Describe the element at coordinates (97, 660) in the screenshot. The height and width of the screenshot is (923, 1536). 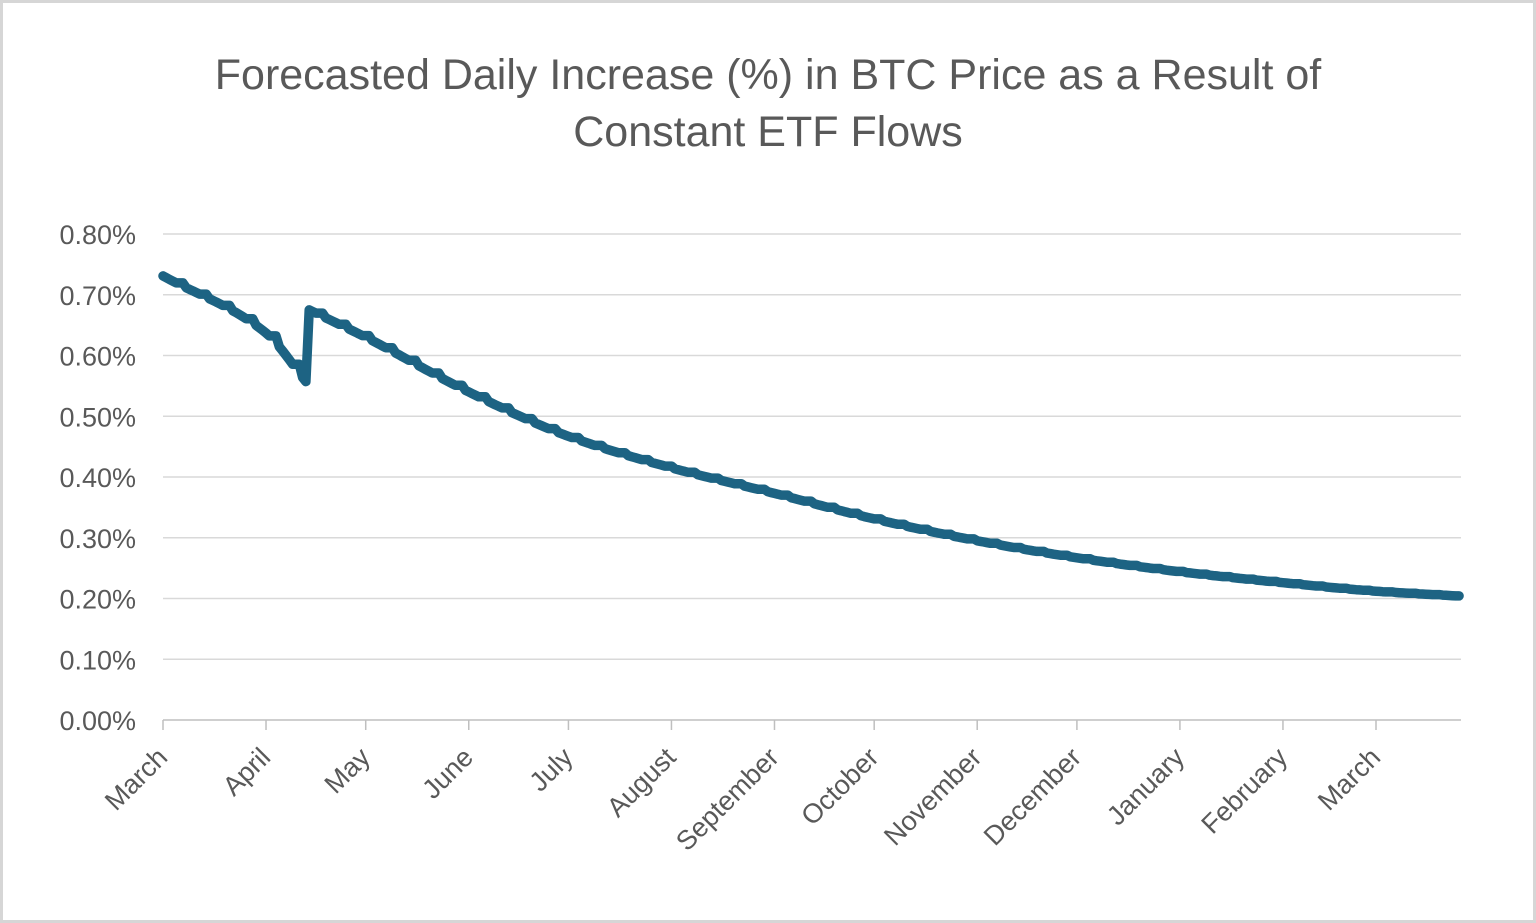
I see `y-axis-label: 0.10%` at that location.